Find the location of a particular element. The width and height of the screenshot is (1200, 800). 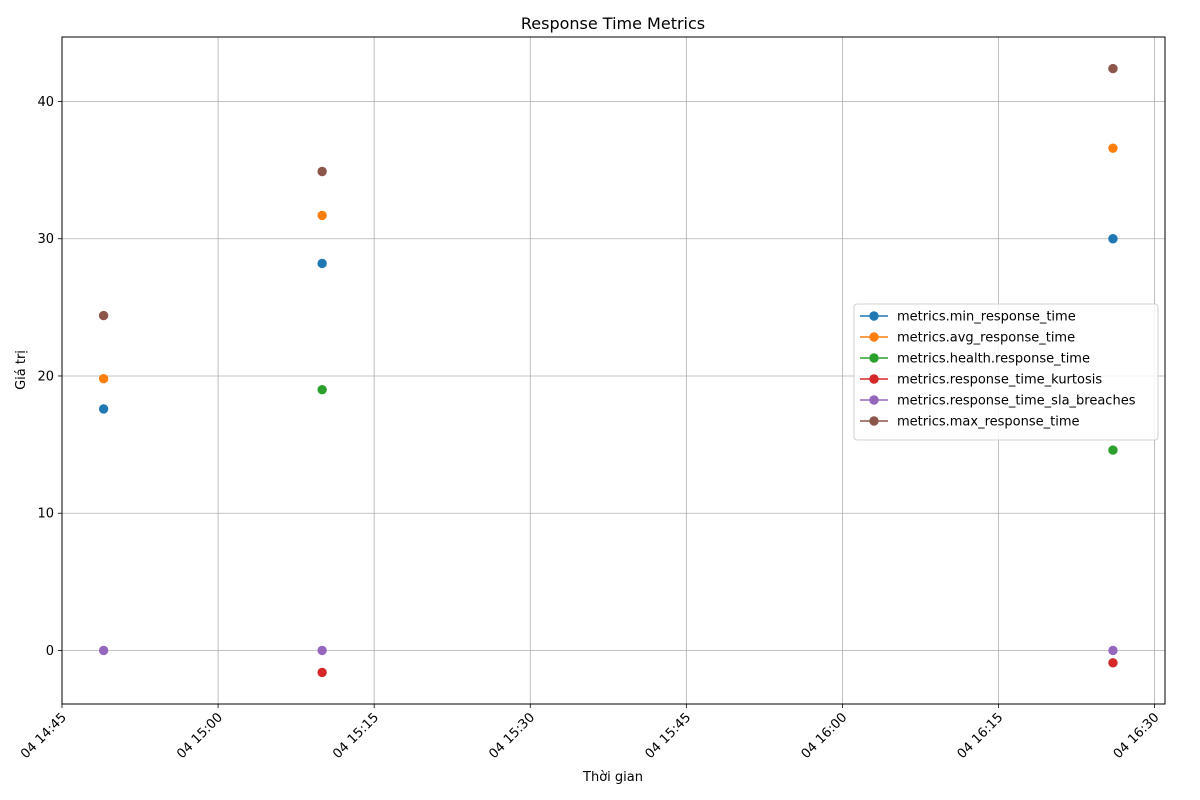

y-tick-label: 0 is located at coordinates (50, 651).